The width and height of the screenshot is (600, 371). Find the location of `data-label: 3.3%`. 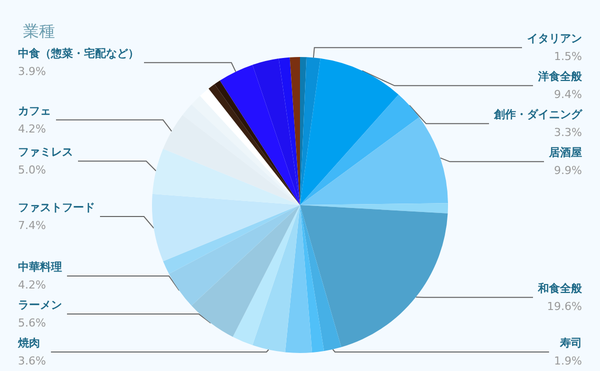

data-label: 3.3% is located at coordinates (568, 133).